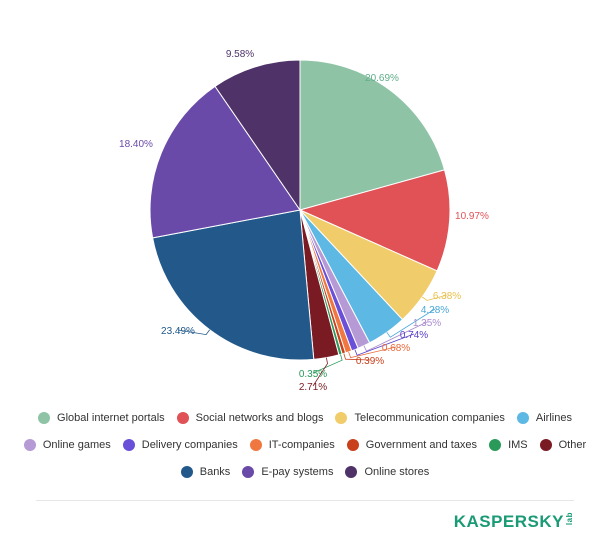 The height and width of the screenshot is (551, 600). Describe the element at coordinates (240, 54) in the screenshot. I see `data-label-online-stores: 9.58%` at that location.